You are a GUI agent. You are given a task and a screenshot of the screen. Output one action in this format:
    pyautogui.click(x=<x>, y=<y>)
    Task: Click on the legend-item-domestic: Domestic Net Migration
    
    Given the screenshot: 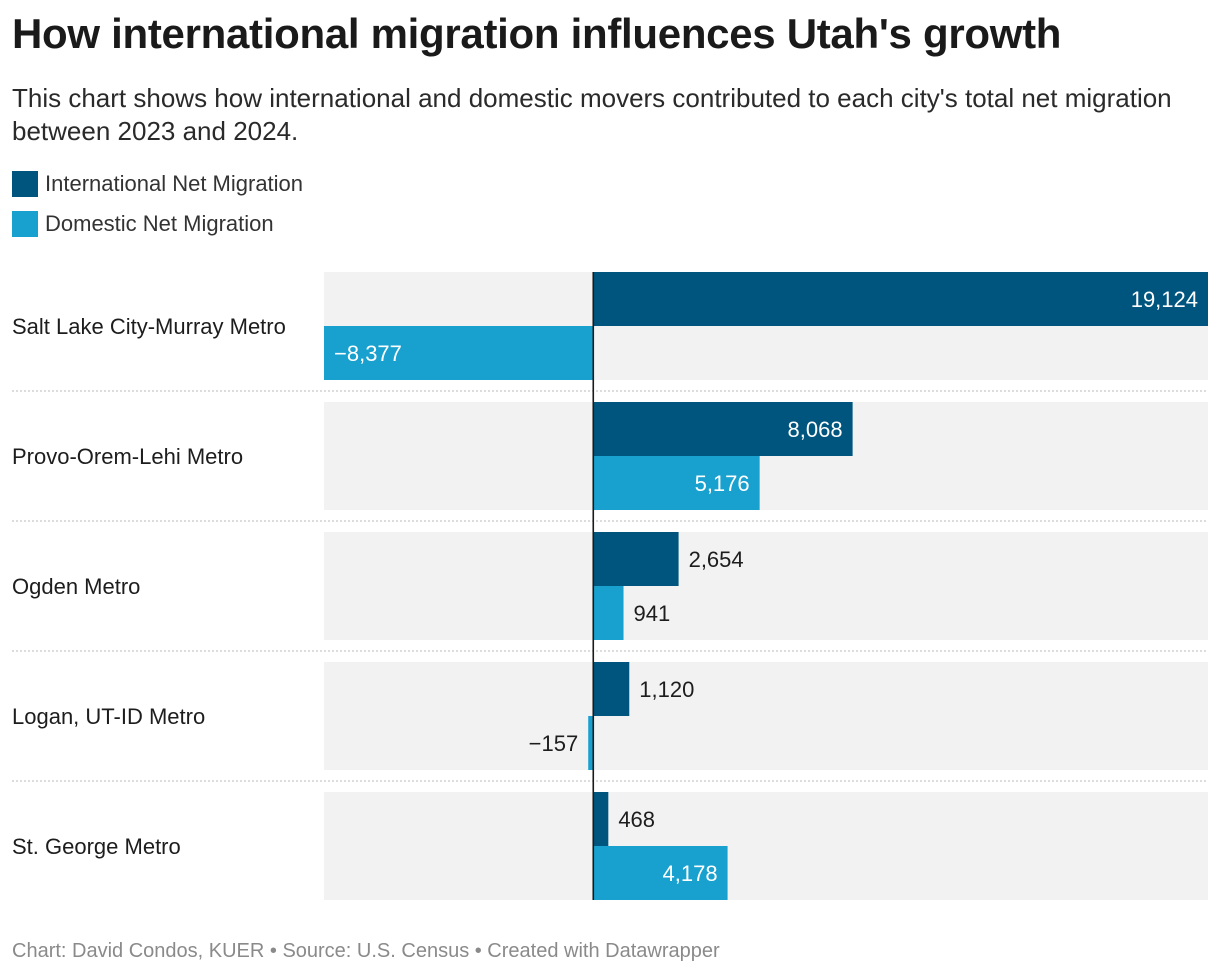 What is the action you would take?
    pyautogui.click(x=157, y=224)
    